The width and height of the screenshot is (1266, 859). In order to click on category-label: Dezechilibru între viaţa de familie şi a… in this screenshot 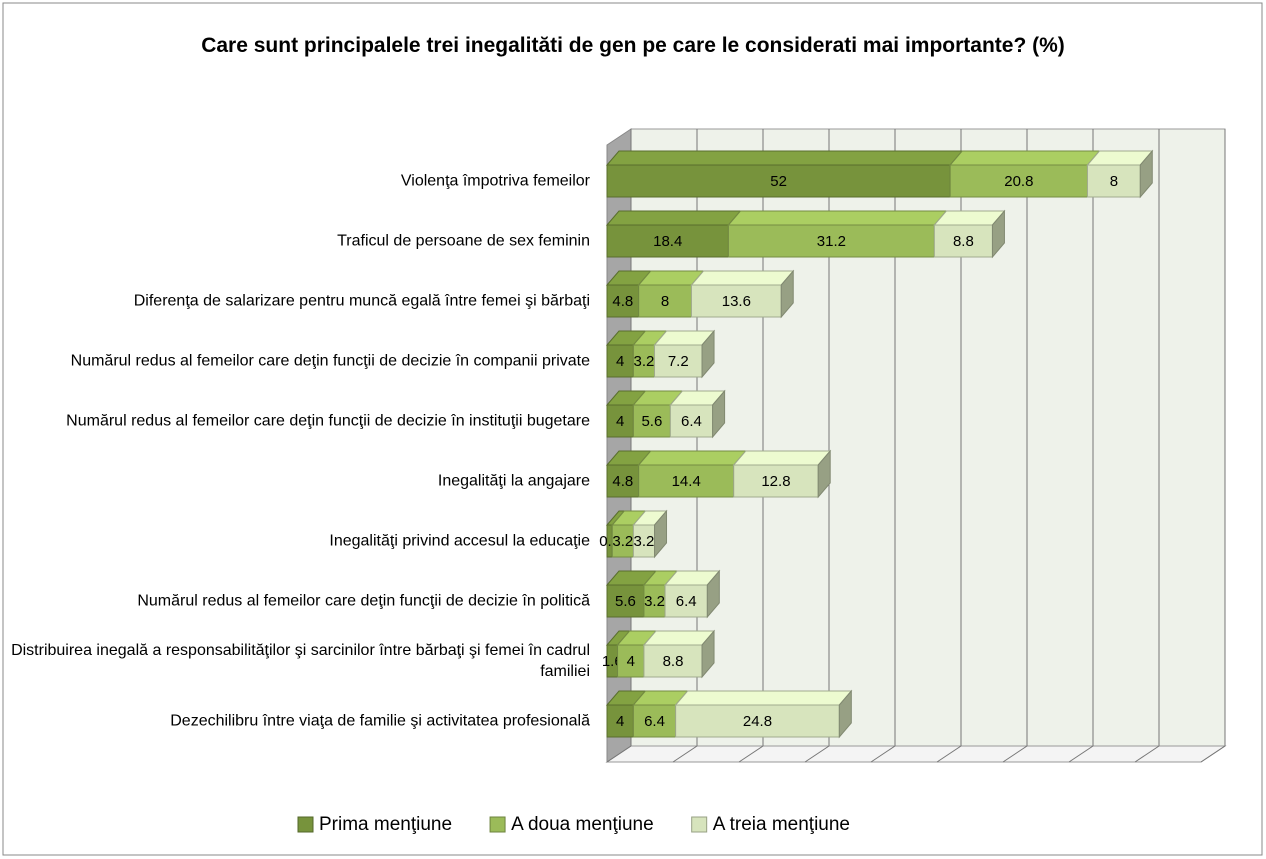, I will do `click(380, 721)`.